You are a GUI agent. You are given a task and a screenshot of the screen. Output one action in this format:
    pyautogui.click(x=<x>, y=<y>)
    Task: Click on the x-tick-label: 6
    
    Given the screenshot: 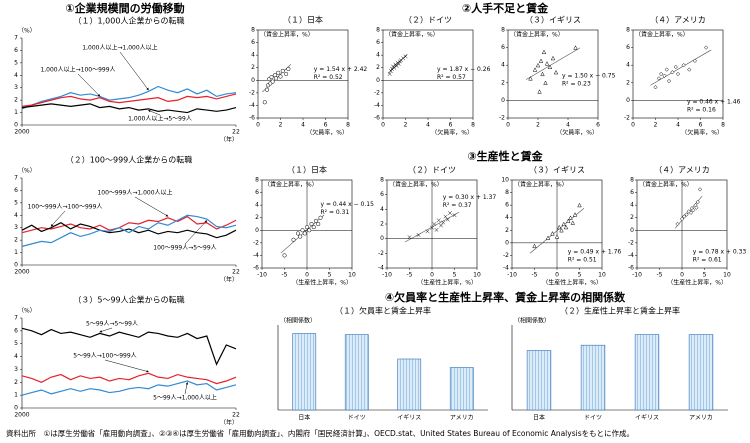 What is the action you would take?
    pyautogui.click(x=451, y=125)
    